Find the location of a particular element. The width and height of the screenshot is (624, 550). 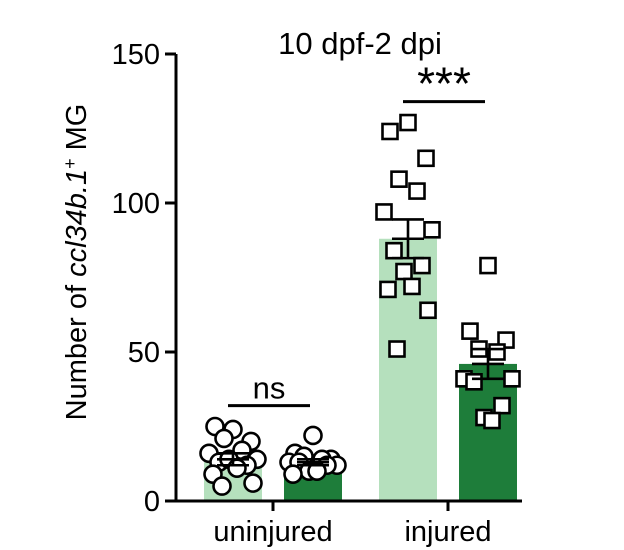

y-tick-label: 100 is located at coordinates (136, 204).